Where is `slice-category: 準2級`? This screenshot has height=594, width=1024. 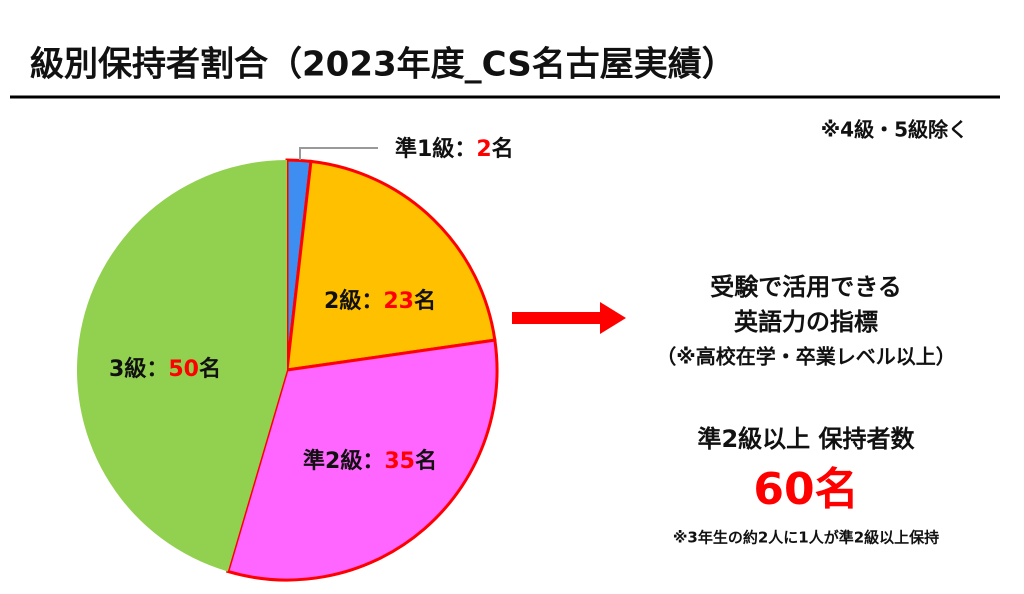
slice-category: 準2級 is located at coordinates (332, 461).